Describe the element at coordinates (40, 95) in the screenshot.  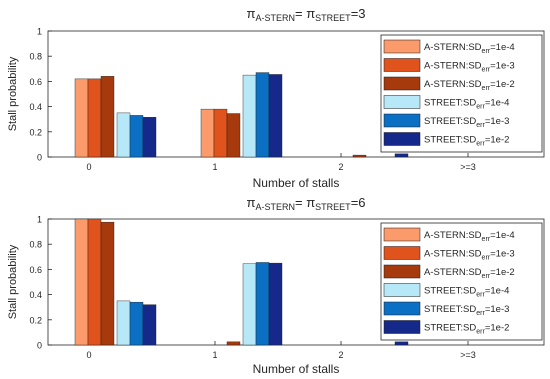
I see `y-axis: 0 0.2 0.4 0.6 0.8 1` at that location.